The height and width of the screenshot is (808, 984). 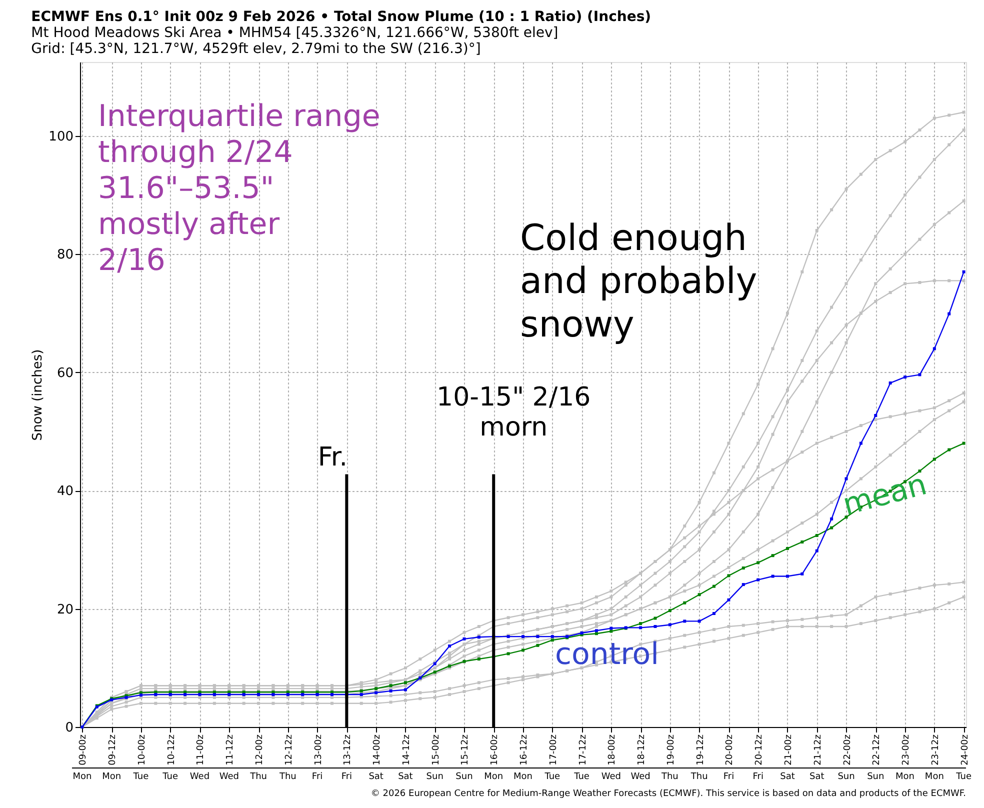 I want to click on ref-line-label: 10-15" 2/16 morn, so click(x=513, y=412).